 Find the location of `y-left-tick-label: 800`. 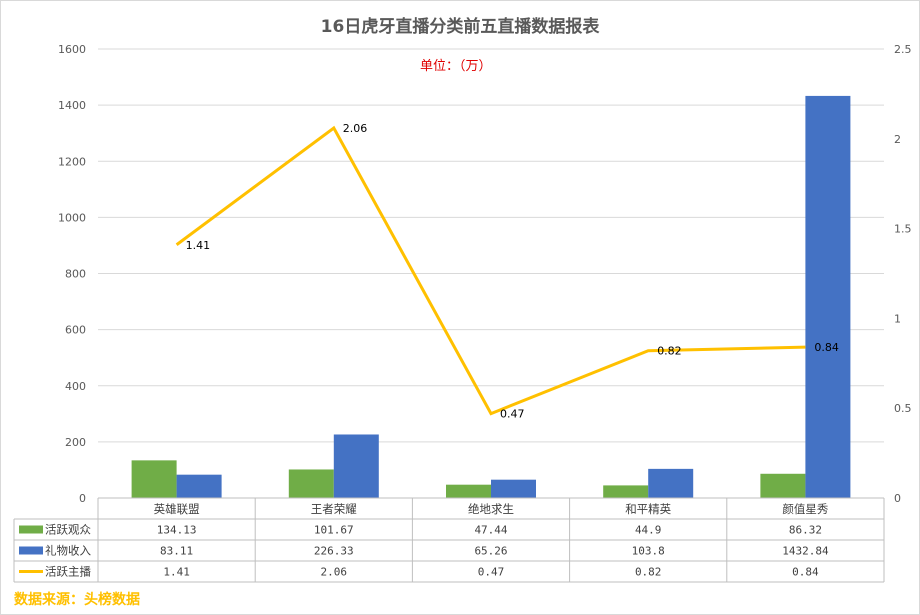

y-left-tick-label: 800 is located at coordinates (75, 274).